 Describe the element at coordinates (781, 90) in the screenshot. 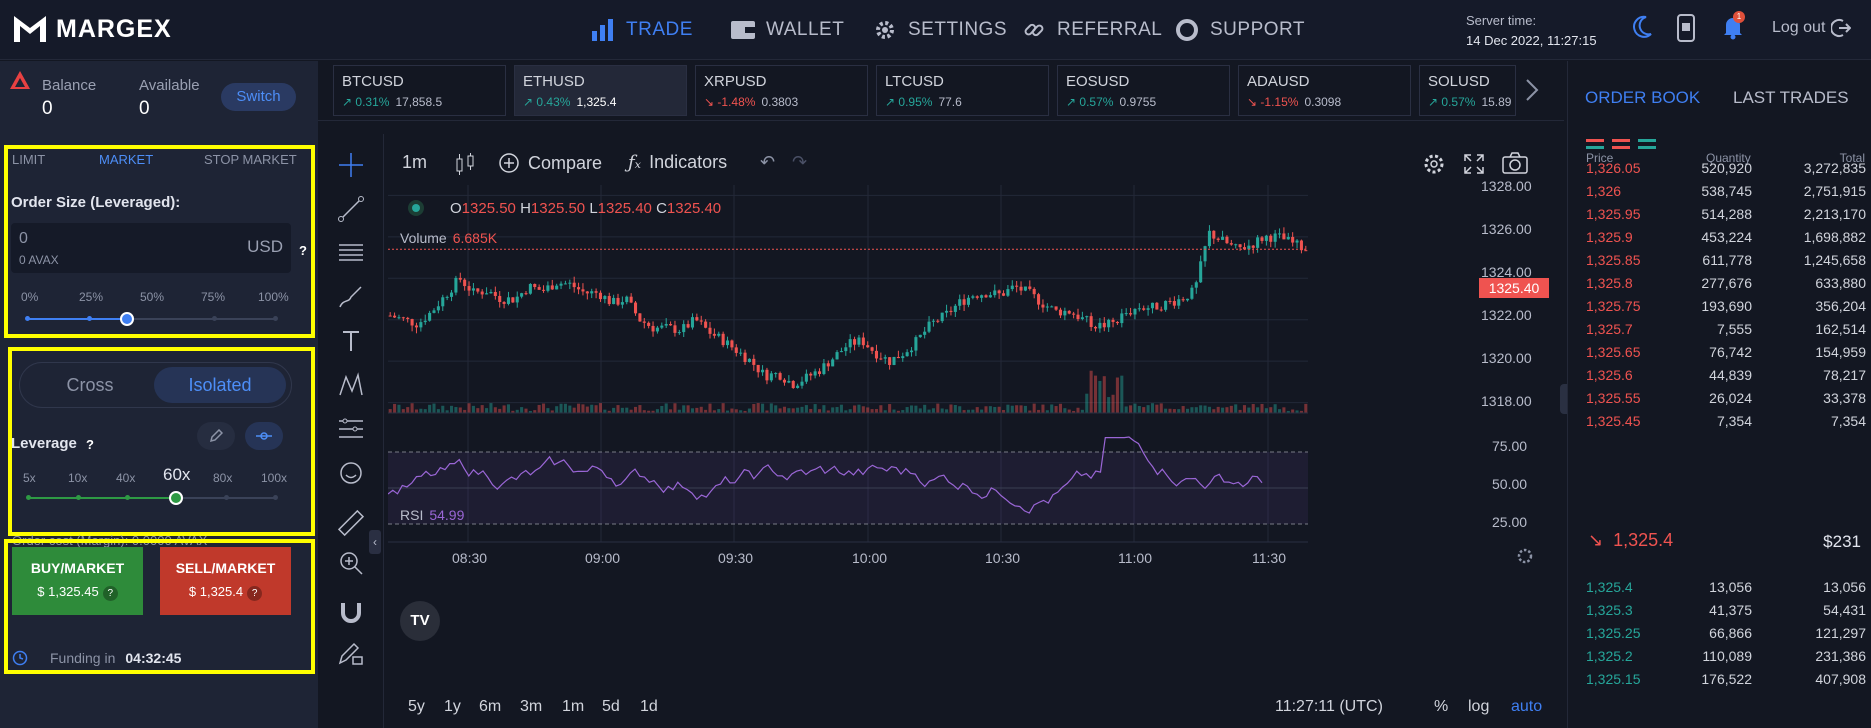

I see `ticker-xrpusd: XRPUSD ↘ -1.48% 0.3803` at that location.